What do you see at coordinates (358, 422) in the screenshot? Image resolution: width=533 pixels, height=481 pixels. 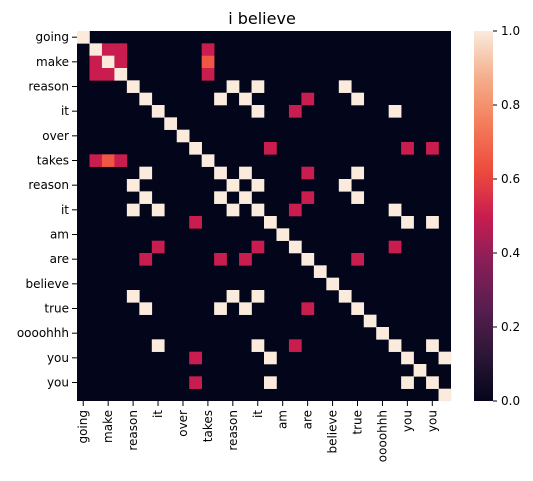 I see `x-tick-label: true` at bounding box center [358, 422].